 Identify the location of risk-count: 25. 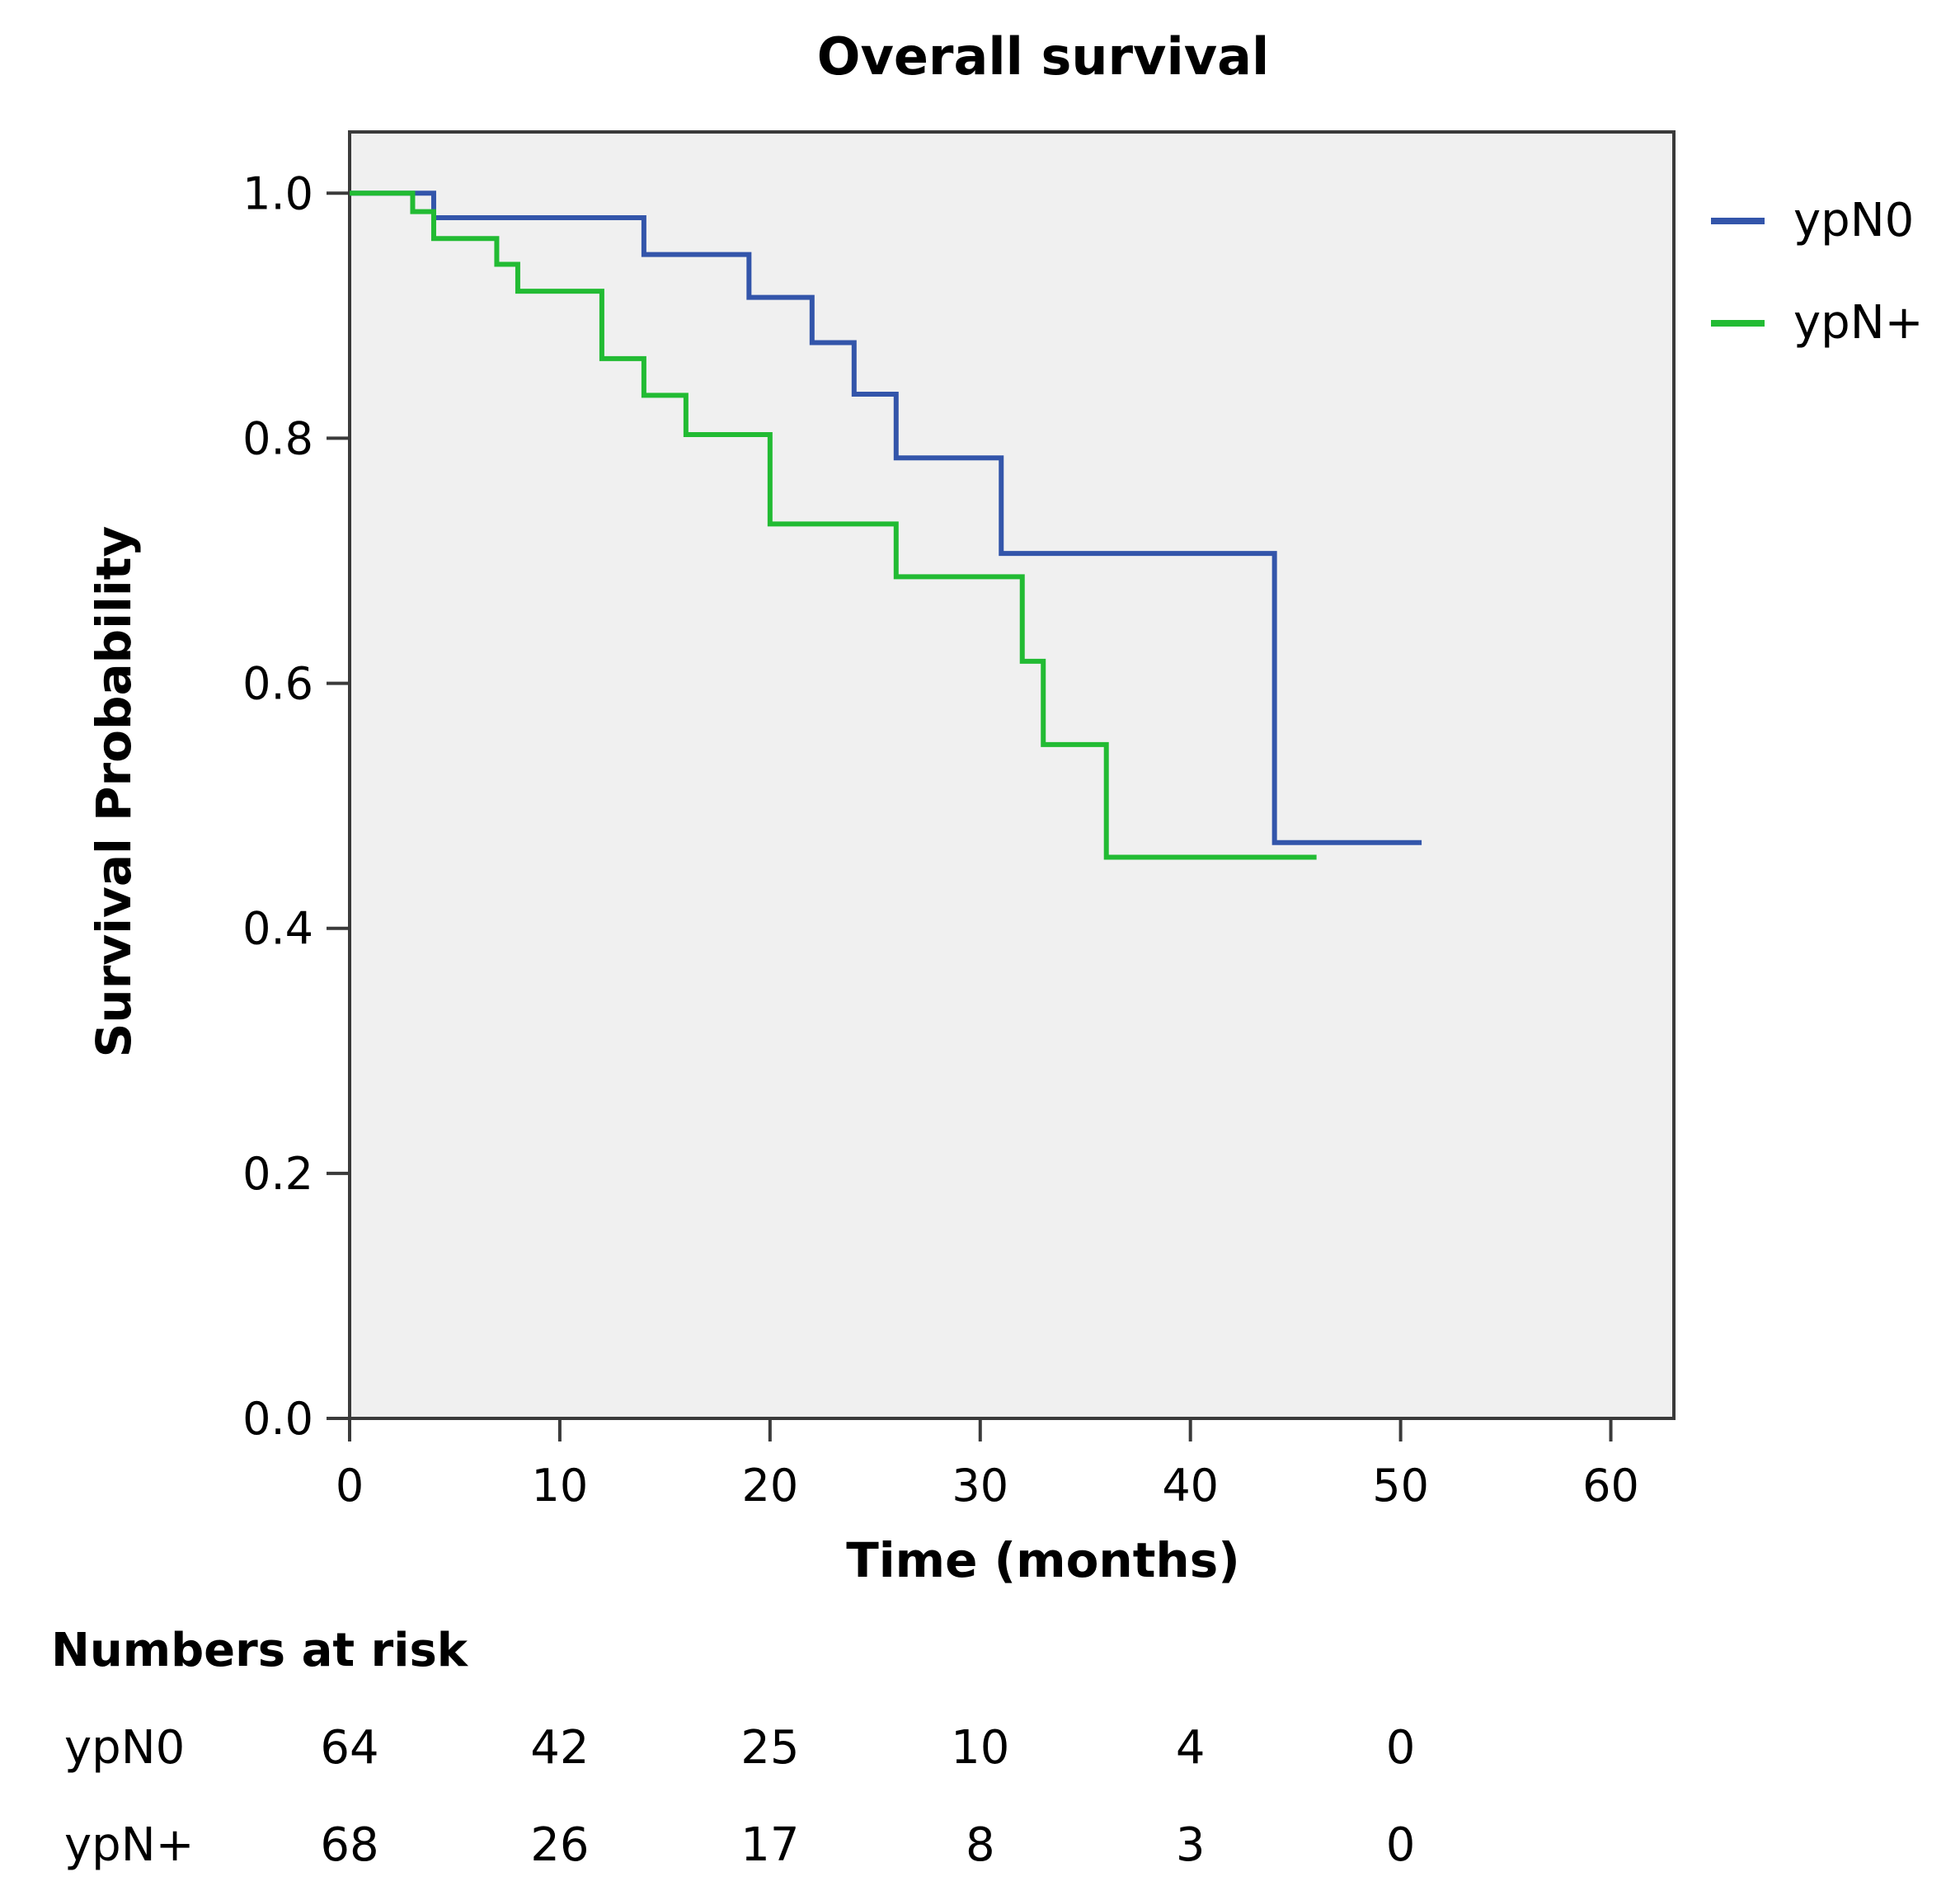
(769, 1748).